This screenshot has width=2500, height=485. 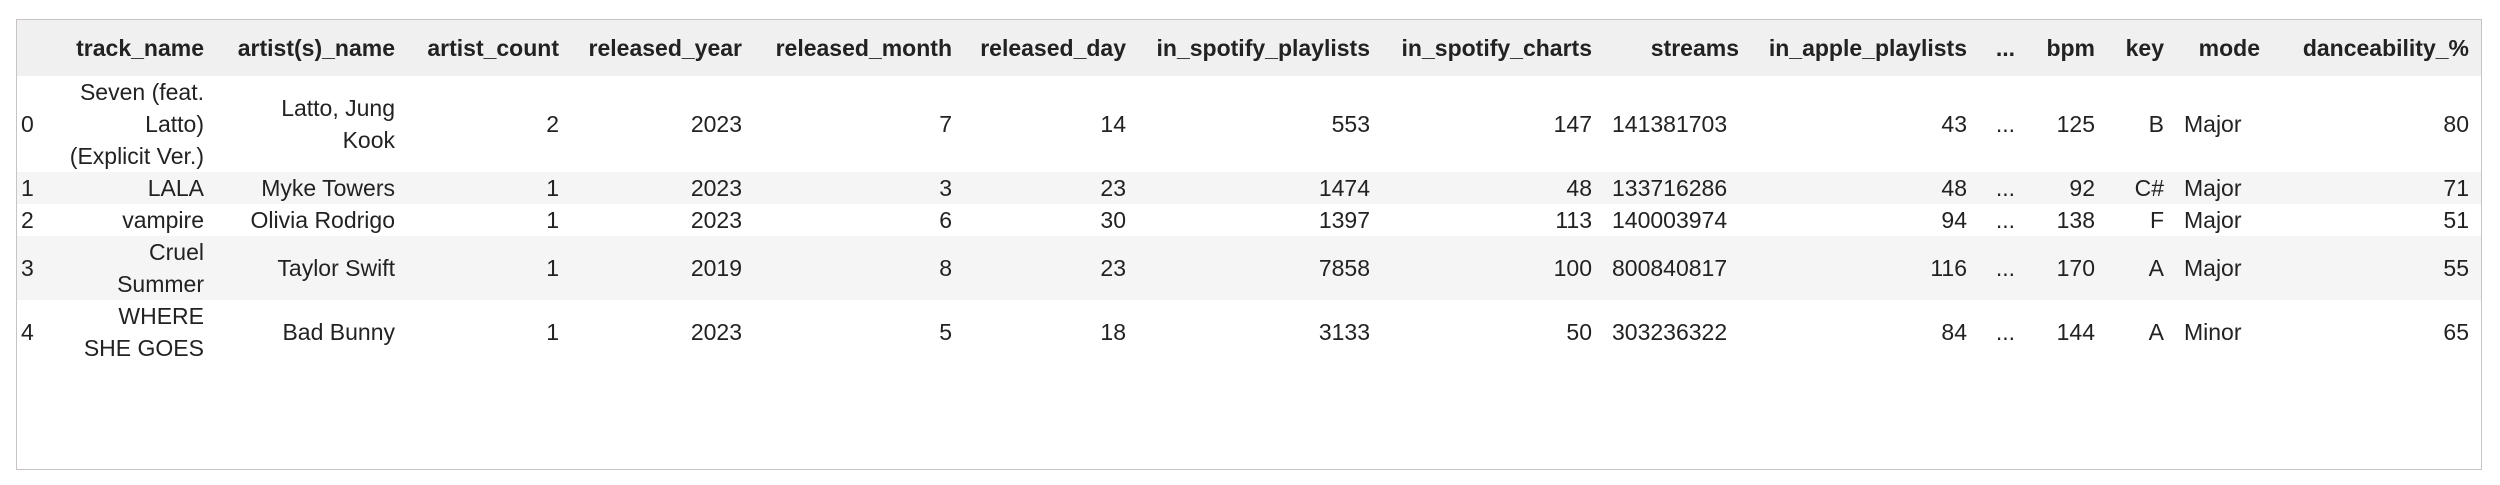 What do you see at coordinates (1572, 124) in the screenshot?
I see `table-cell: 147` at bounding box center [1572, 124].